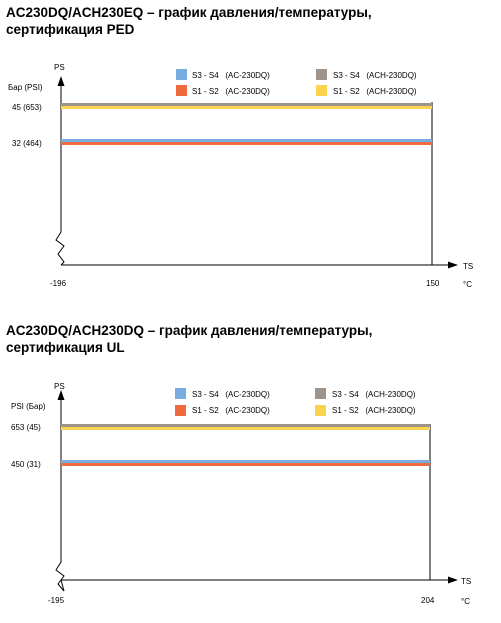 The height and width of the screenshot is (623, 501). What do you see at coordinates (58, 283) in the screenshot?
I see `x-min-label: -196` at bounding box center [58, 283].